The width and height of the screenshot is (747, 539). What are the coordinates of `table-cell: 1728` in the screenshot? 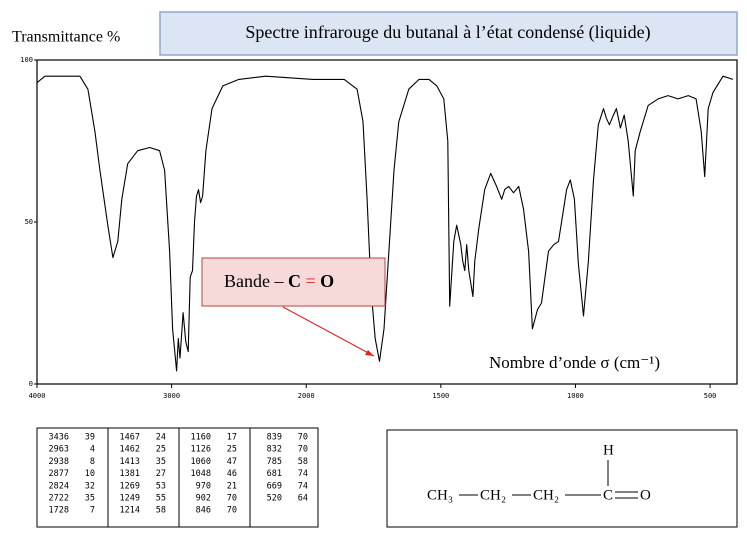 It's located at (59, 511).